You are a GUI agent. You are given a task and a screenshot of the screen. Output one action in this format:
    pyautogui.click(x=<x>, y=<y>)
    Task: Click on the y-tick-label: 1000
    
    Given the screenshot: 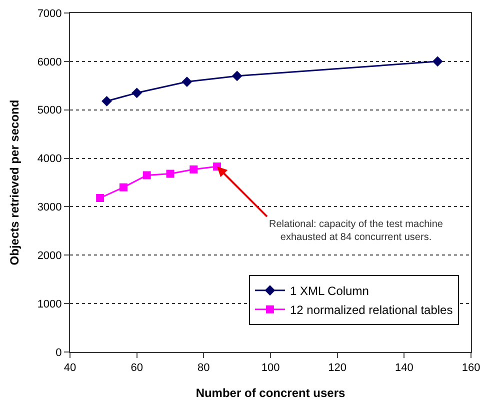 What is the action you would take?
    pyautogui.click(x=49, y=304)
    